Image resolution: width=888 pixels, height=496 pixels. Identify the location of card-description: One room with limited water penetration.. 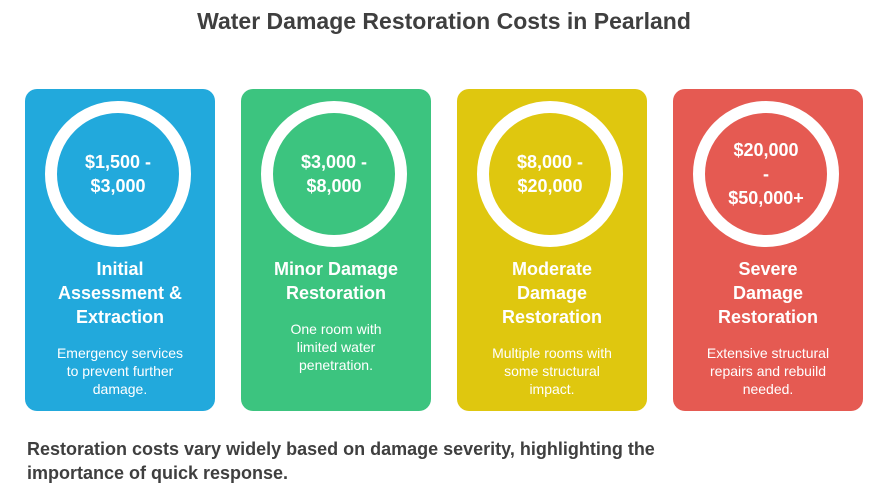
(336, 347).